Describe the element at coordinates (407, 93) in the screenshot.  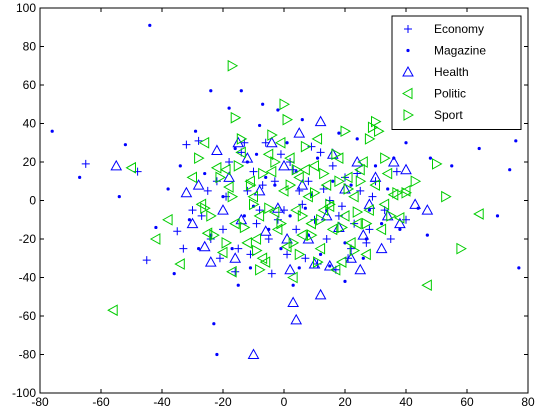
I see `legend-marker-politic` at that location.